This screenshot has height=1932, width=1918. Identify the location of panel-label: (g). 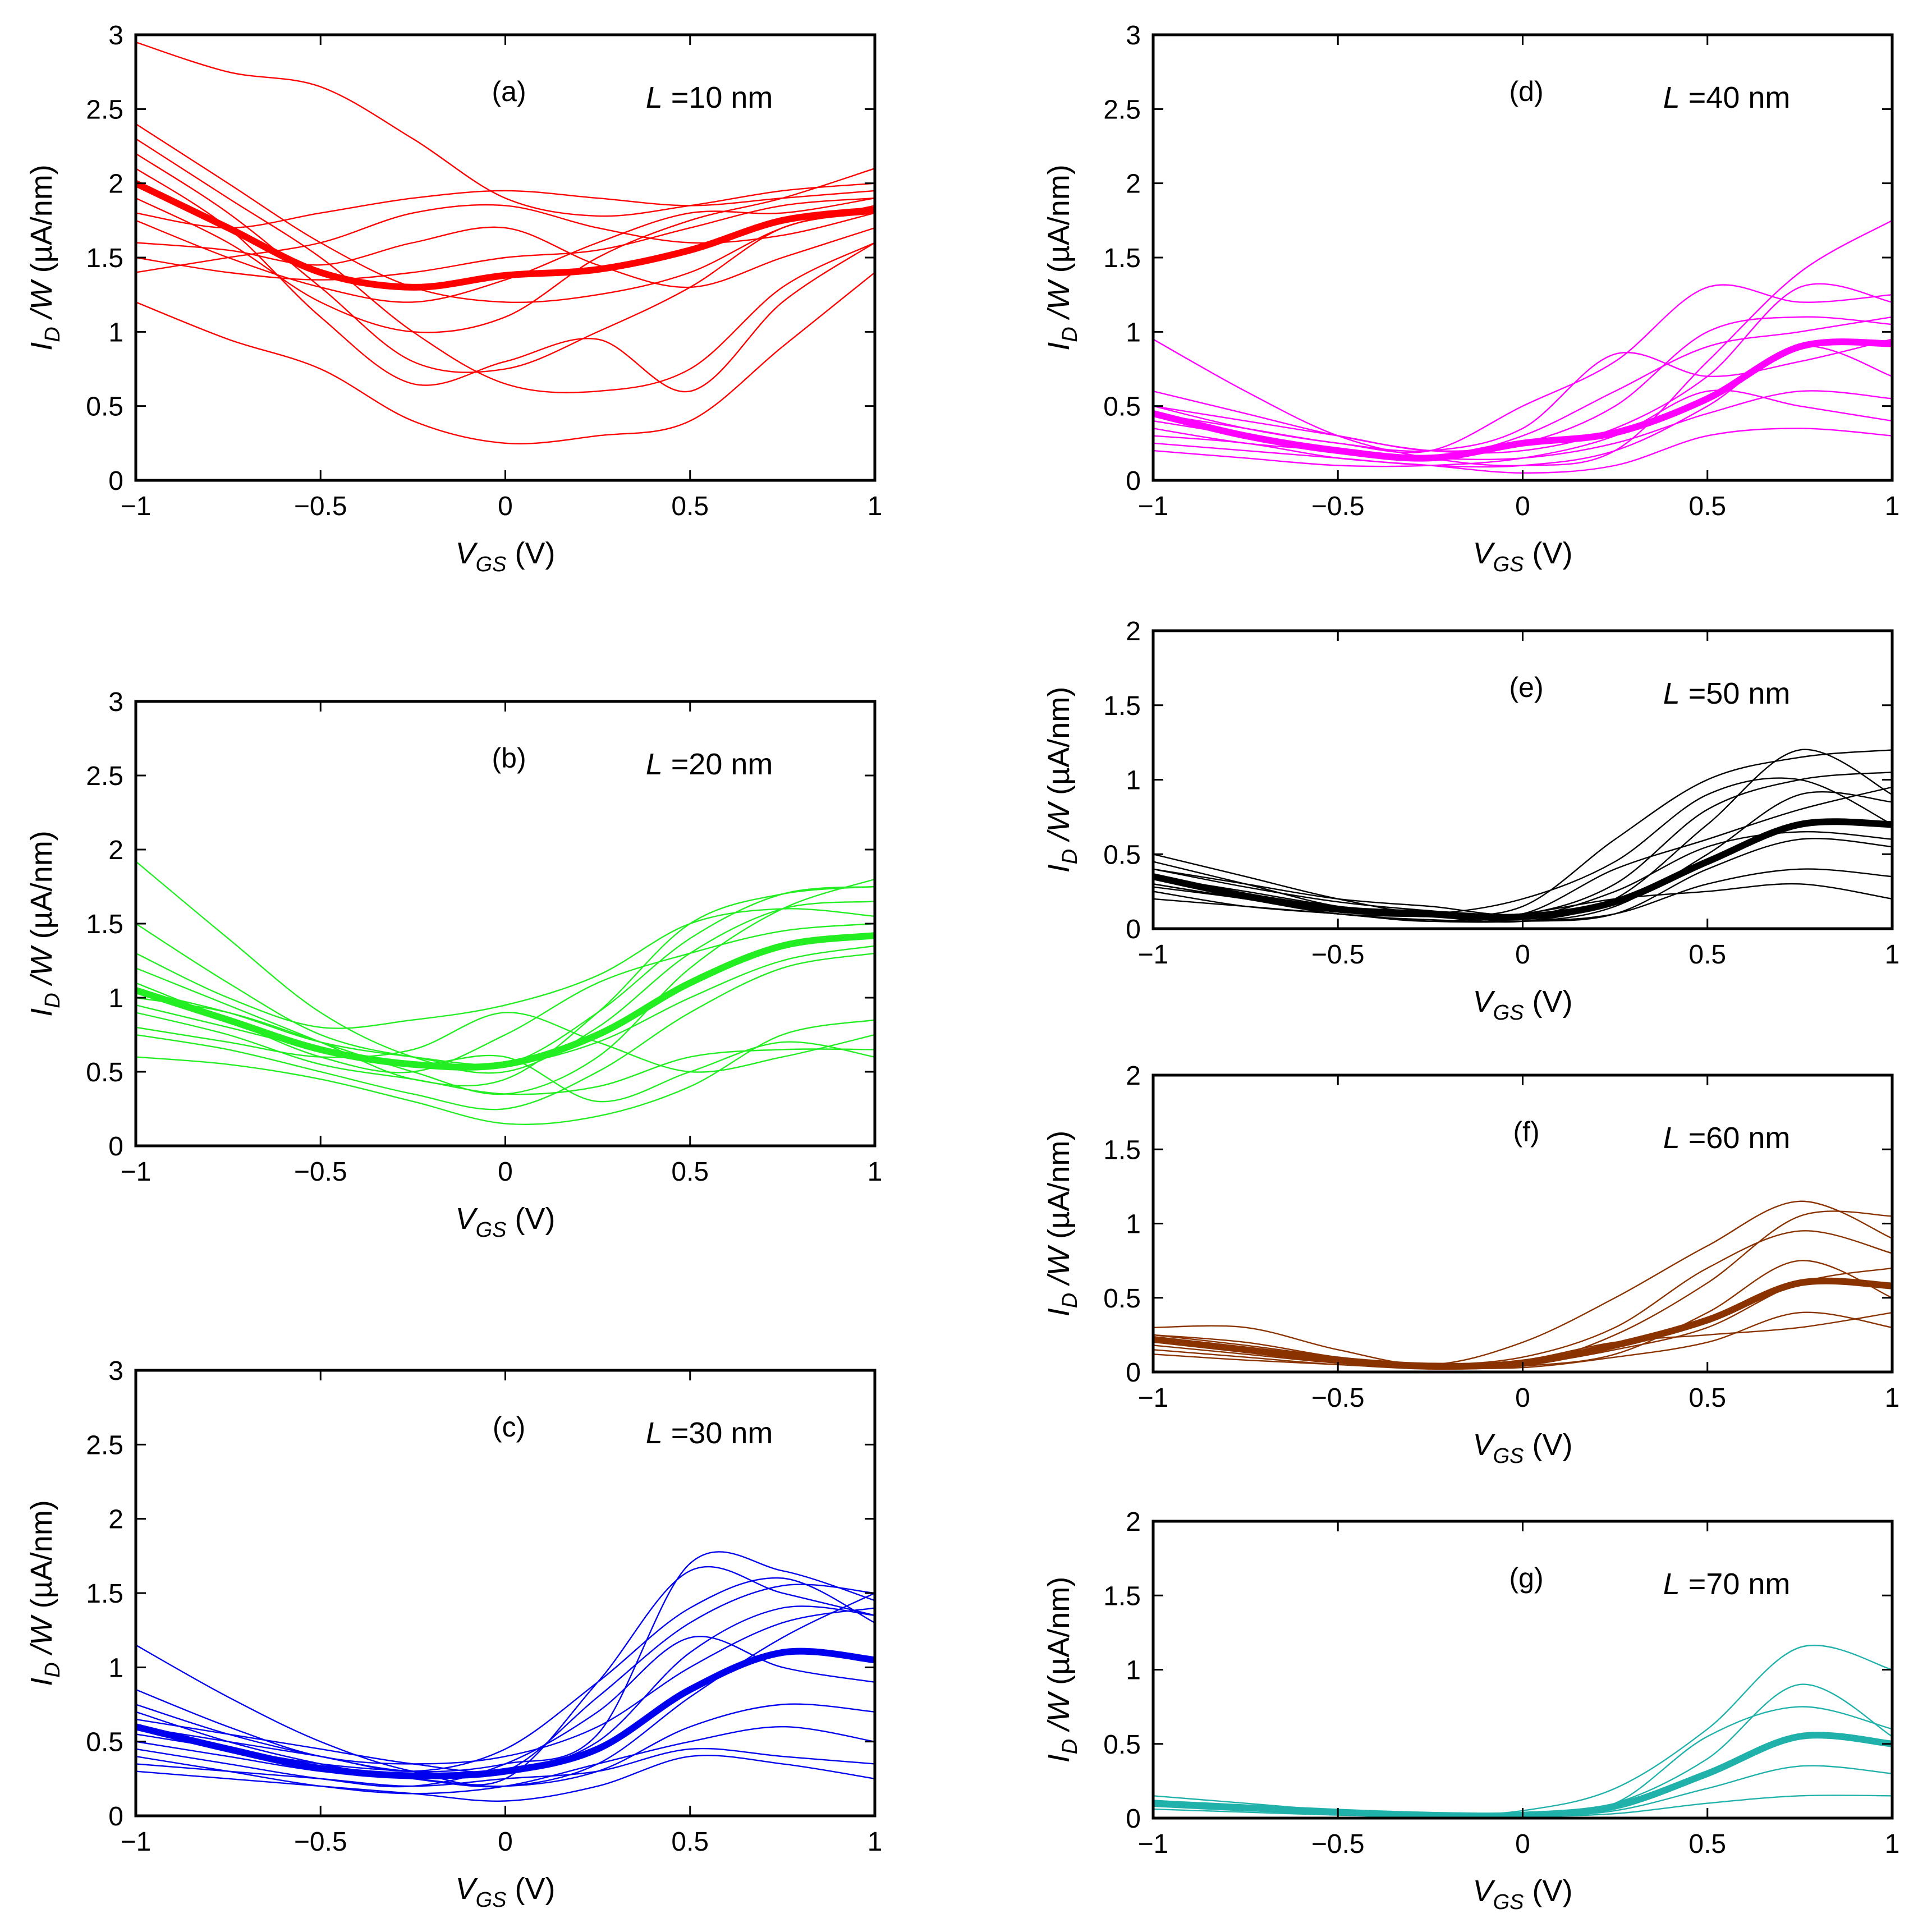
(1526, 1578).